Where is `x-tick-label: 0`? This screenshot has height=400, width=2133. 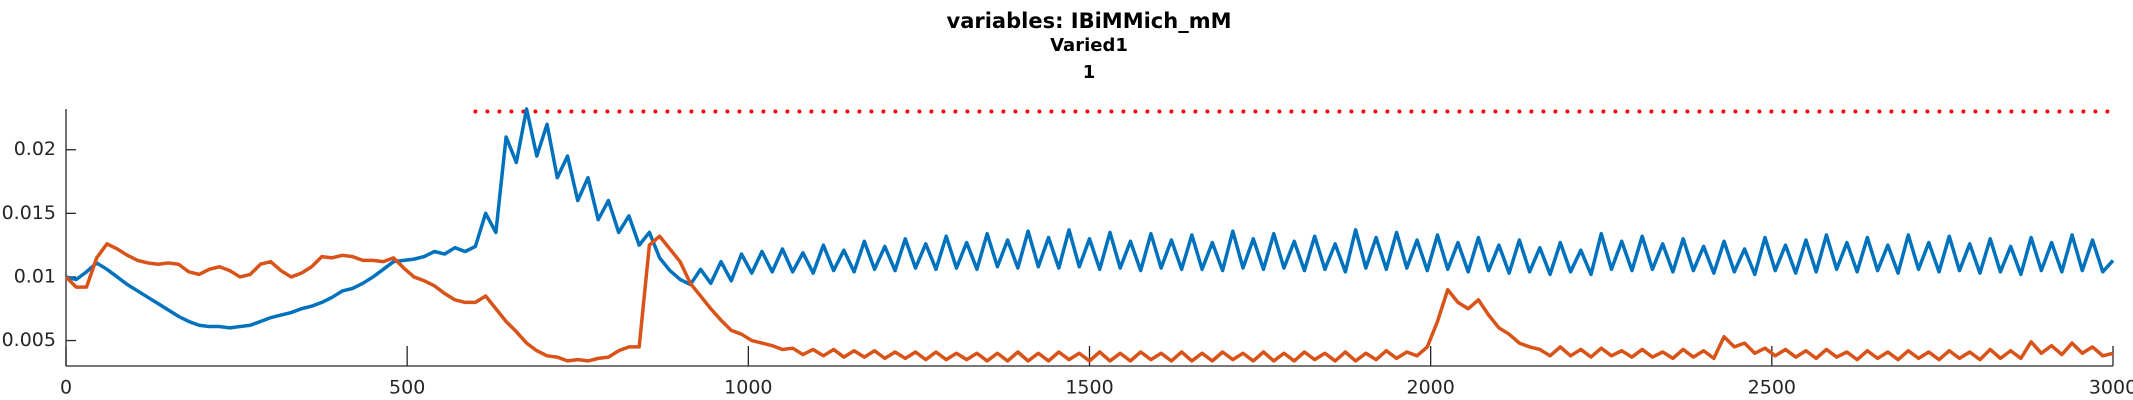
x-tick-label: 0 is located at coordinates (66, 388).